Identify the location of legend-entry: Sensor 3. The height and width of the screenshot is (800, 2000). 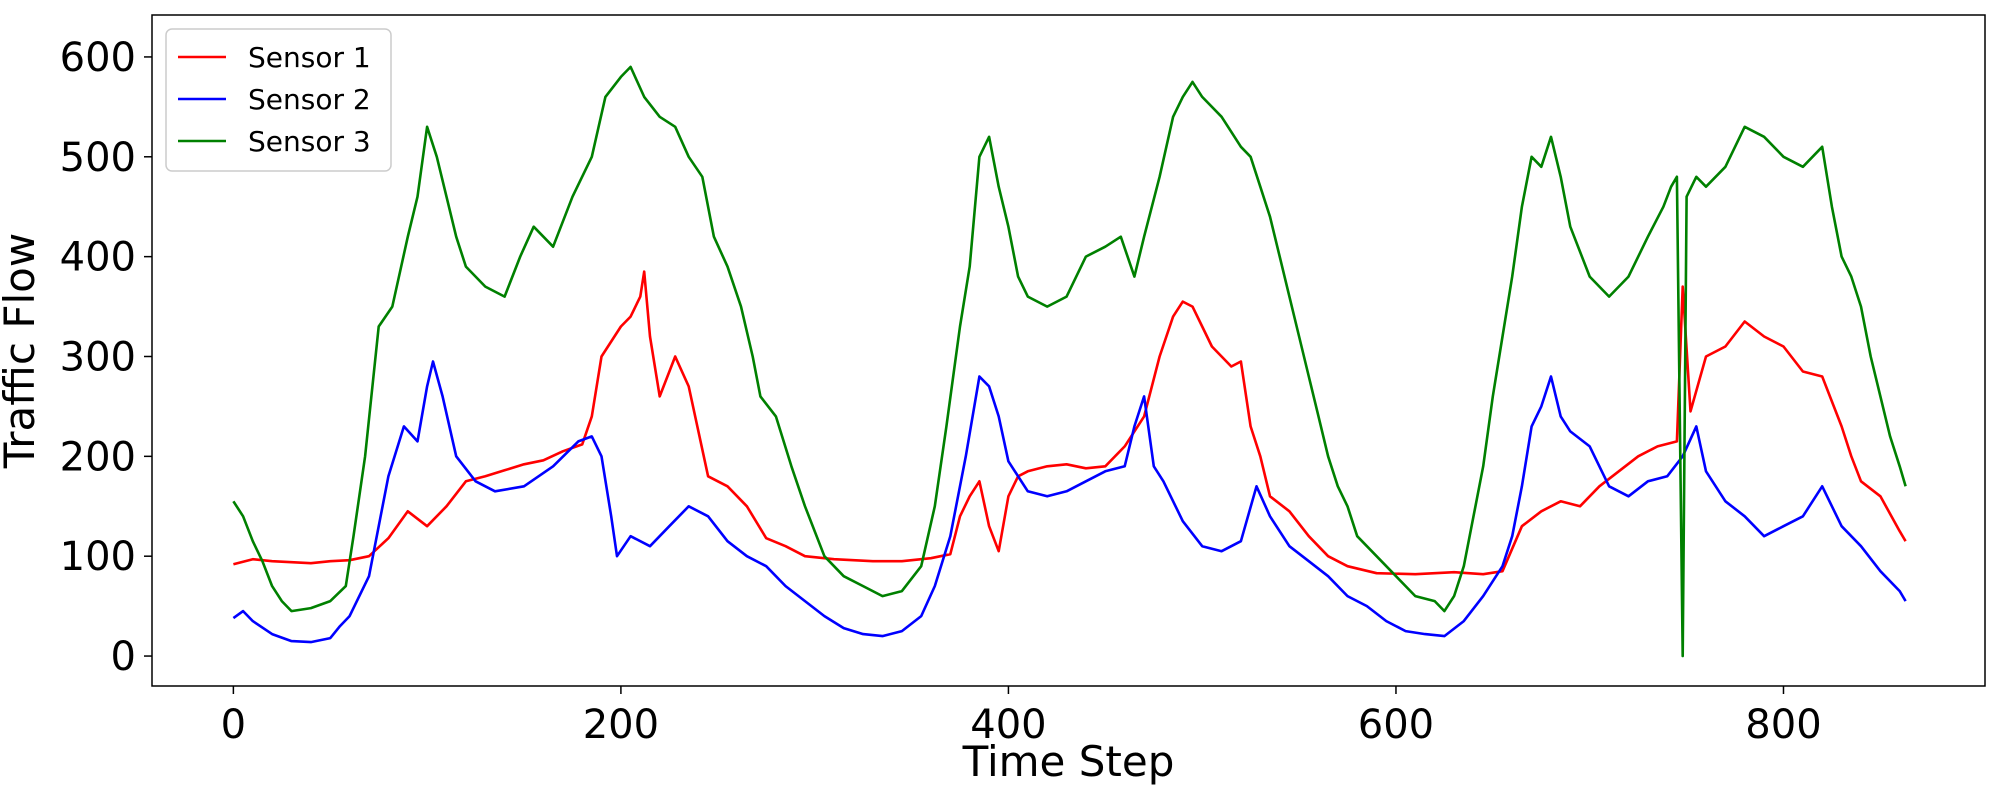
(309, 141).